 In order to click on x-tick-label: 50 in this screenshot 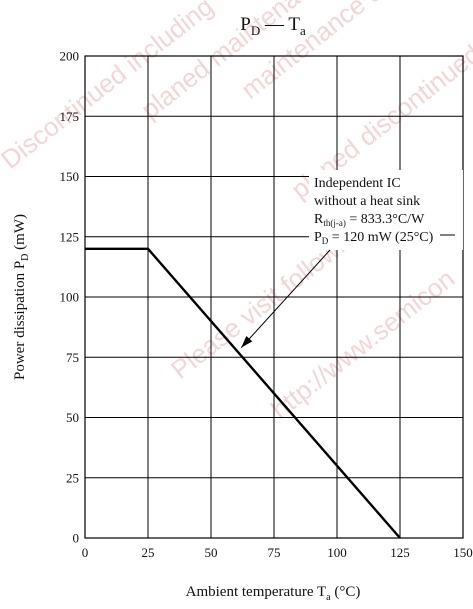, I will do `click(211, 552)`.